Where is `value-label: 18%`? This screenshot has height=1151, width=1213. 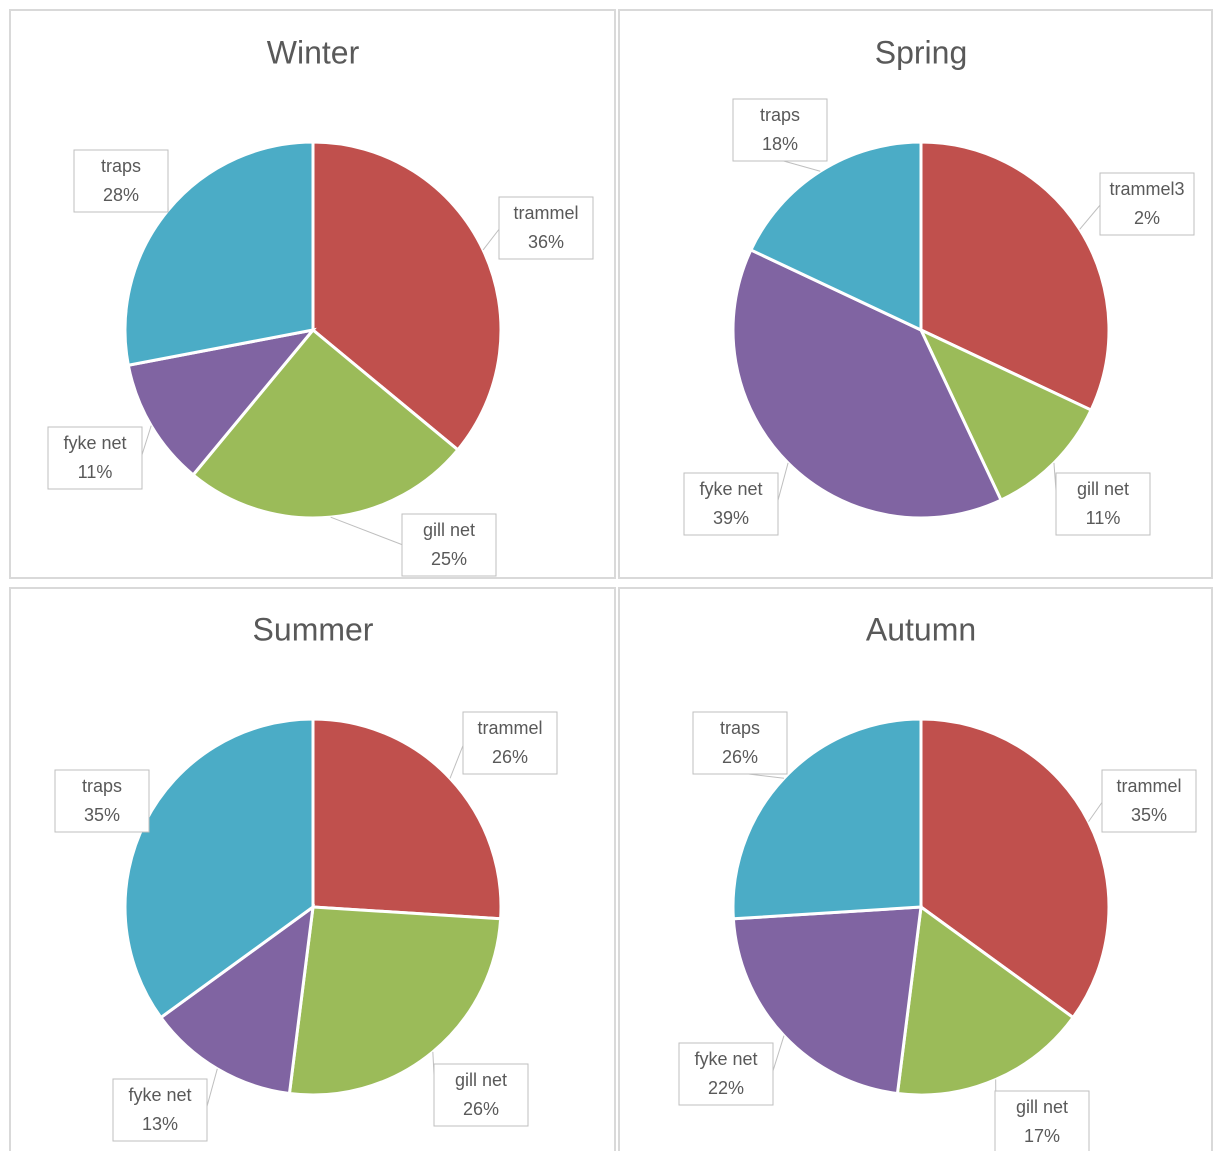 value-label: 18% is located at coordinates (780, 144).